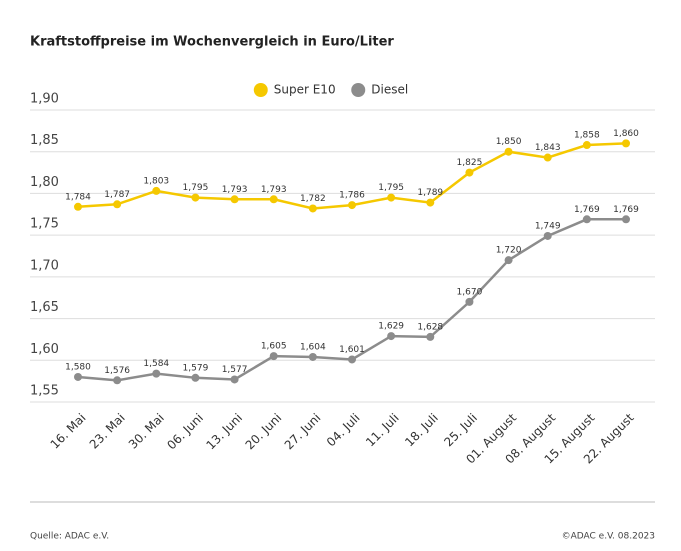  What do you see at coordinates (78, 197) in the screenshot?
I see `value-label: 1,784` at bounding box center [78, 197].